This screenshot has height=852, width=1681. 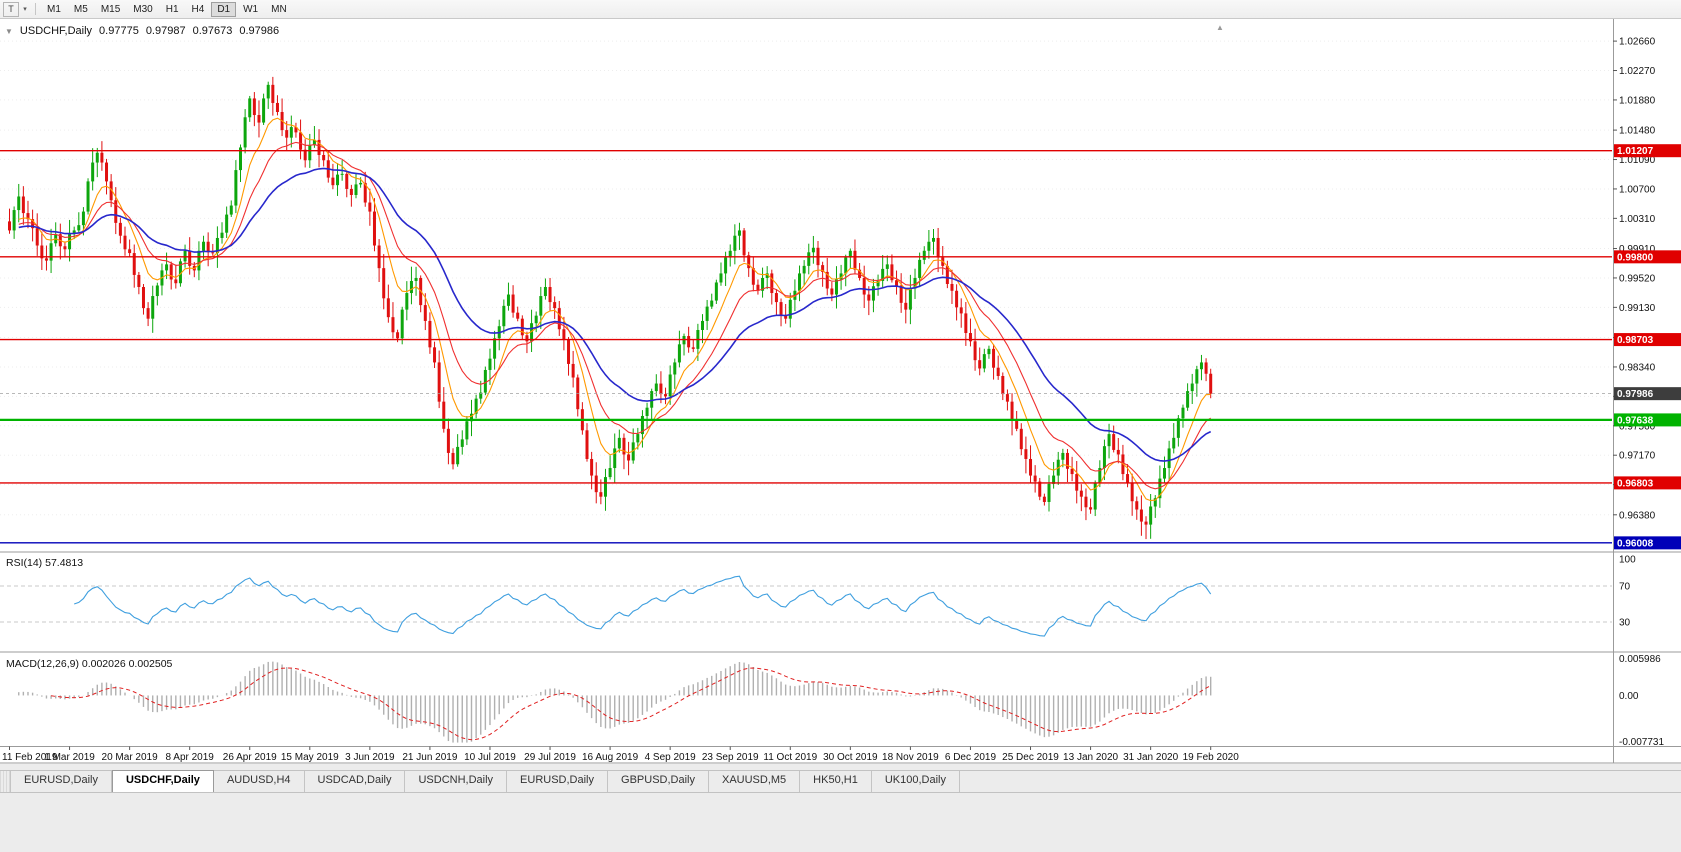 What do you see at coordinates (259, 31) in the screenshot?
I see `quote-close: 0.97986` at bounding box center [259, 31].